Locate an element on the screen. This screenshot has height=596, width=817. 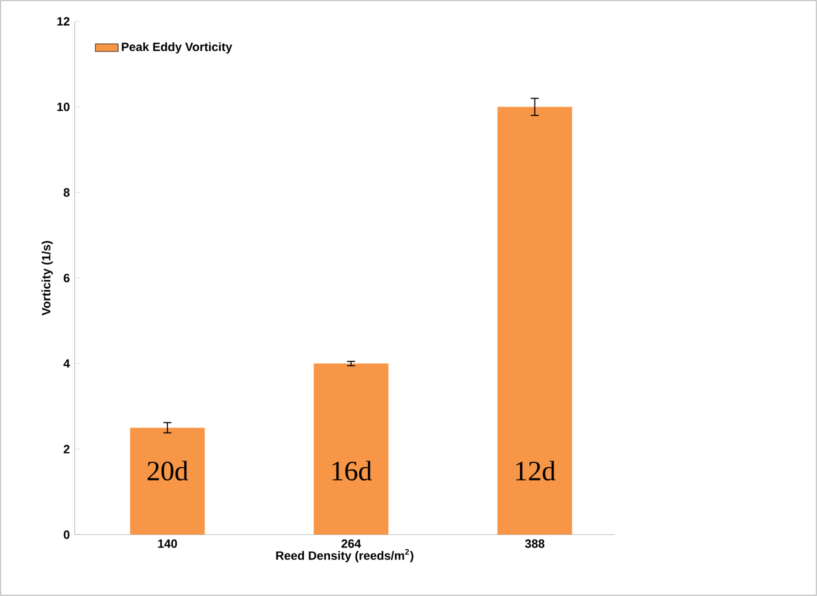
y-tick-label: 12 is located at coordinates (63, 21).